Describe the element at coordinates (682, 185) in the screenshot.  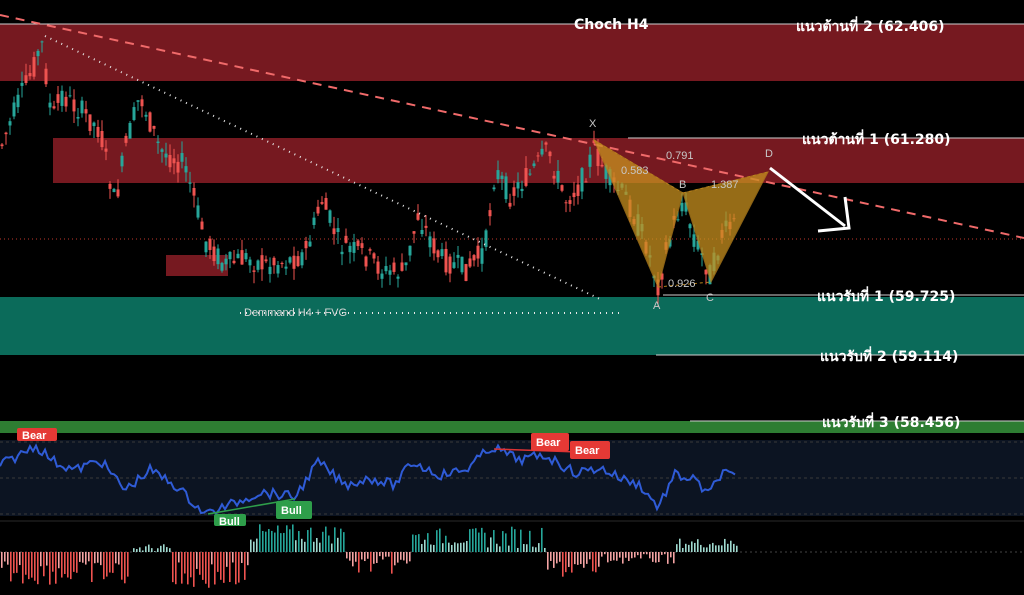
I see `point-b-label: B` at that location.